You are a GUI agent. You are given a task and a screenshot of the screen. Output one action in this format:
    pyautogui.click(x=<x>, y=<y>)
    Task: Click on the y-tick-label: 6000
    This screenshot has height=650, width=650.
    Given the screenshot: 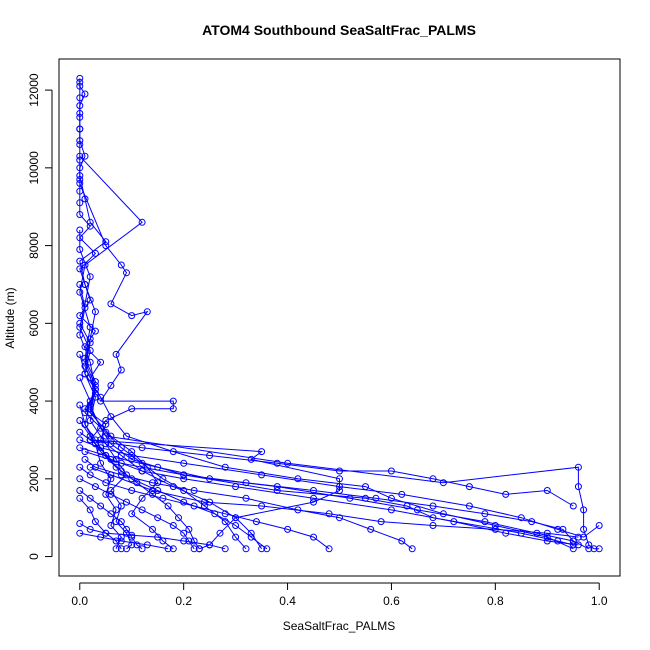 What is the action you would take?
    pyautogui.click(x=34, y=323)
    